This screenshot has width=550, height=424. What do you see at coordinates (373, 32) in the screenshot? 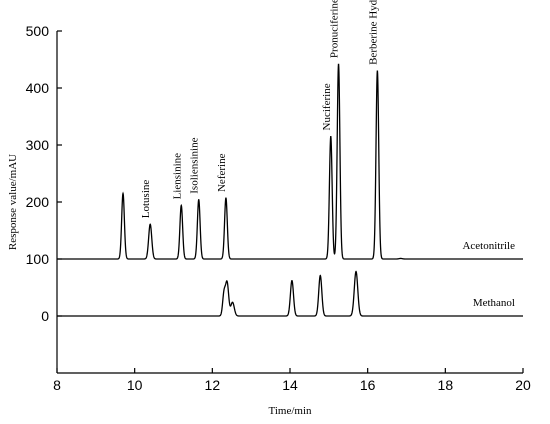
I see `peak-label: Berberine Hydrochloride` at bounding box center [373, 32].